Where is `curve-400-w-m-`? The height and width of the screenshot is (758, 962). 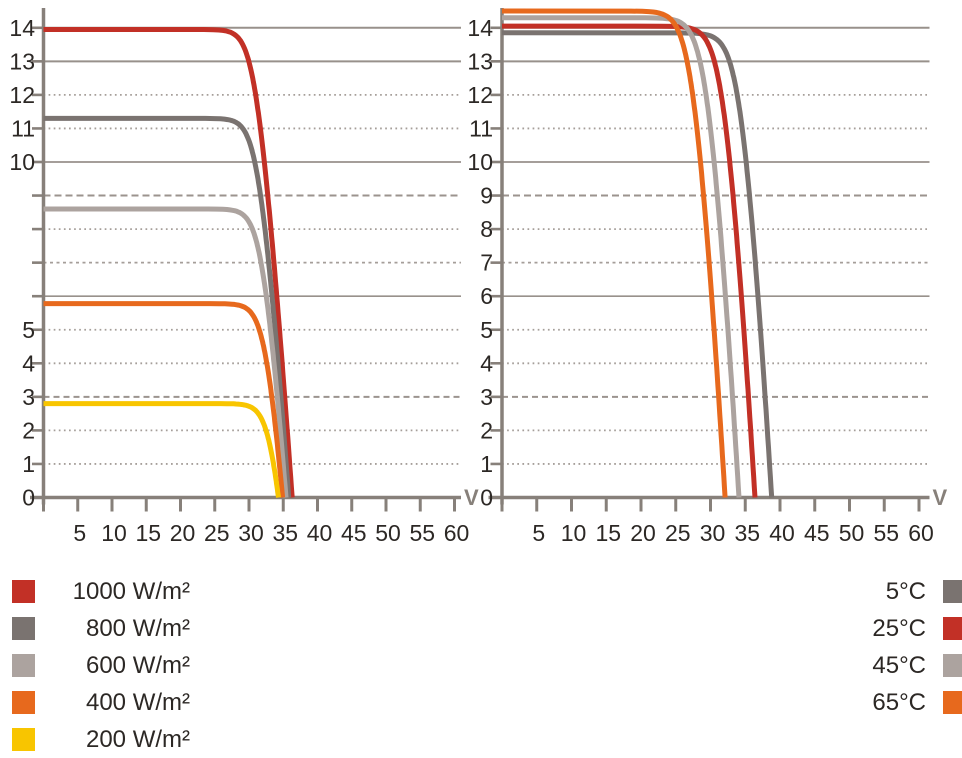
curve-400-w-m- is located at coordinates (164, 399).